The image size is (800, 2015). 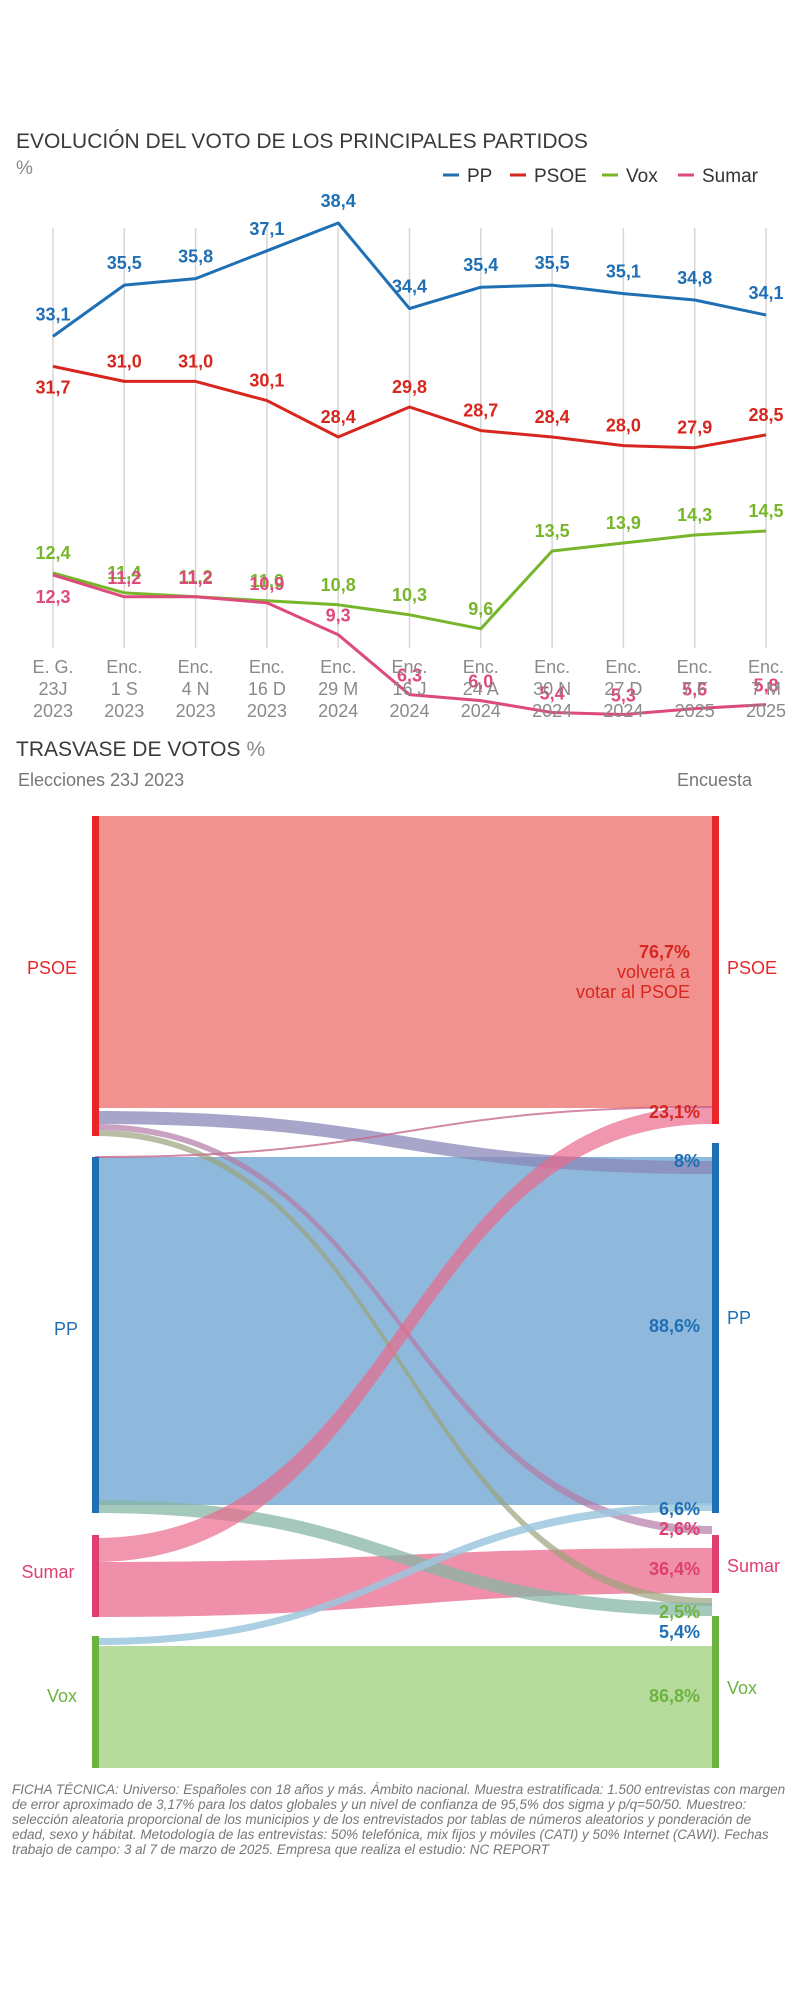 I want to click on x-tick-label-7: Enc. 30 N 2024, so click(x=552, y=689).